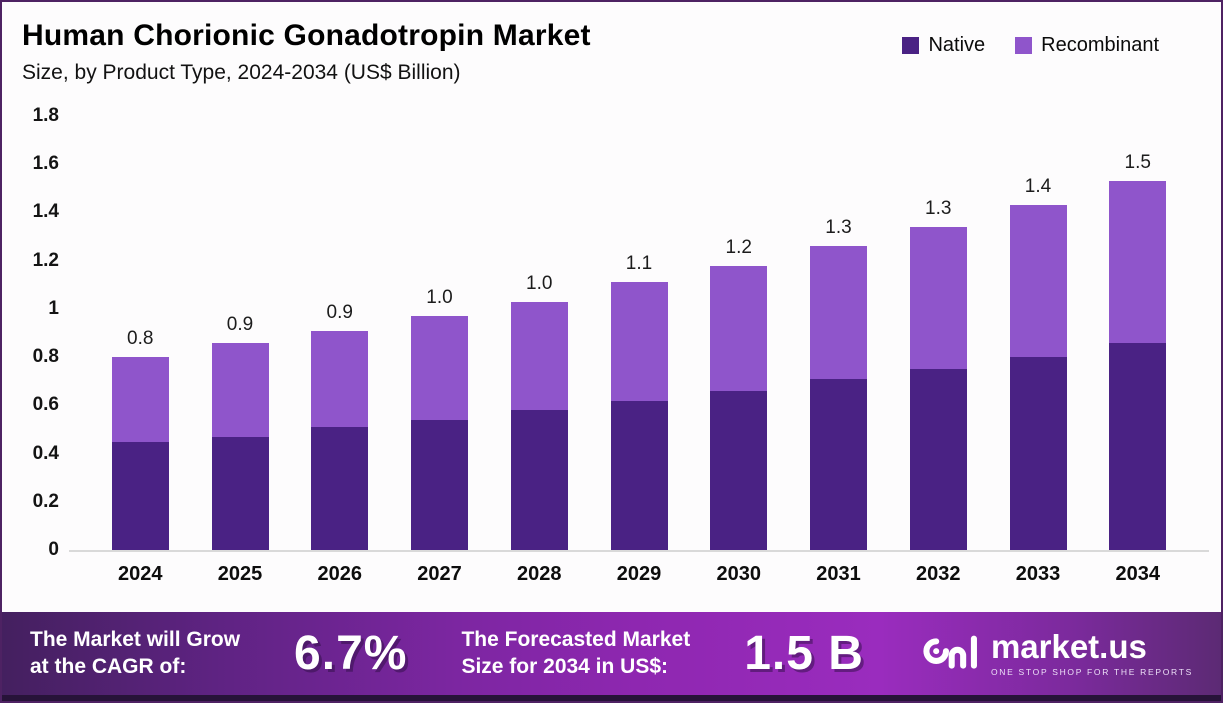  Describe the element at coordinates (306, 35) in the screenshot. I see `page-title: Human Chorionic Gonadotropin Market` at that location.